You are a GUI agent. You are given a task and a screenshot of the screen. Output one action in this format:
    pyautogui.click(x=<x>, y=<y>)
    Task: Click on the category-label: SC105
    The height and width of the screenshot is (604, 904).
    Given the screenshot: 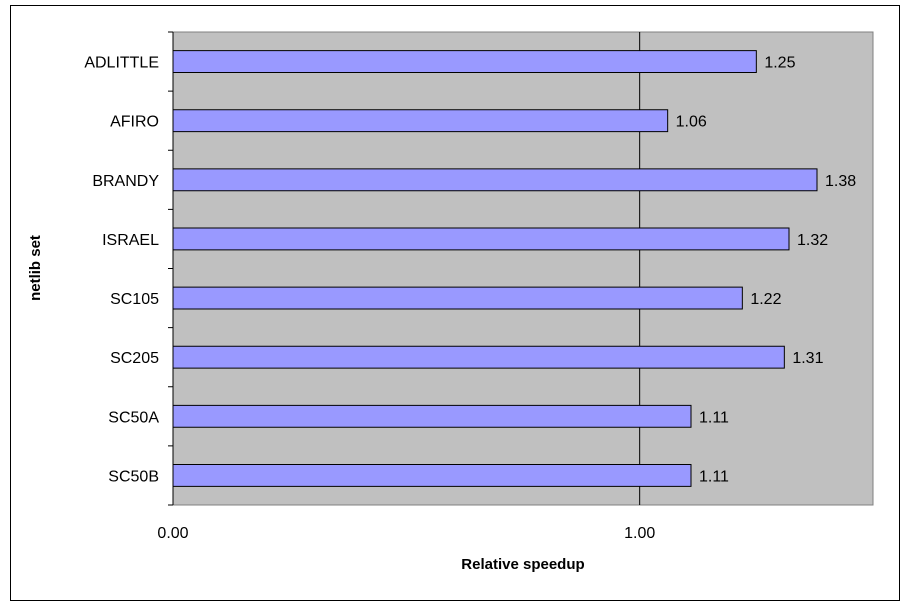 What is the action you would take?
    pyautogui.click(x=134, y=299)
    